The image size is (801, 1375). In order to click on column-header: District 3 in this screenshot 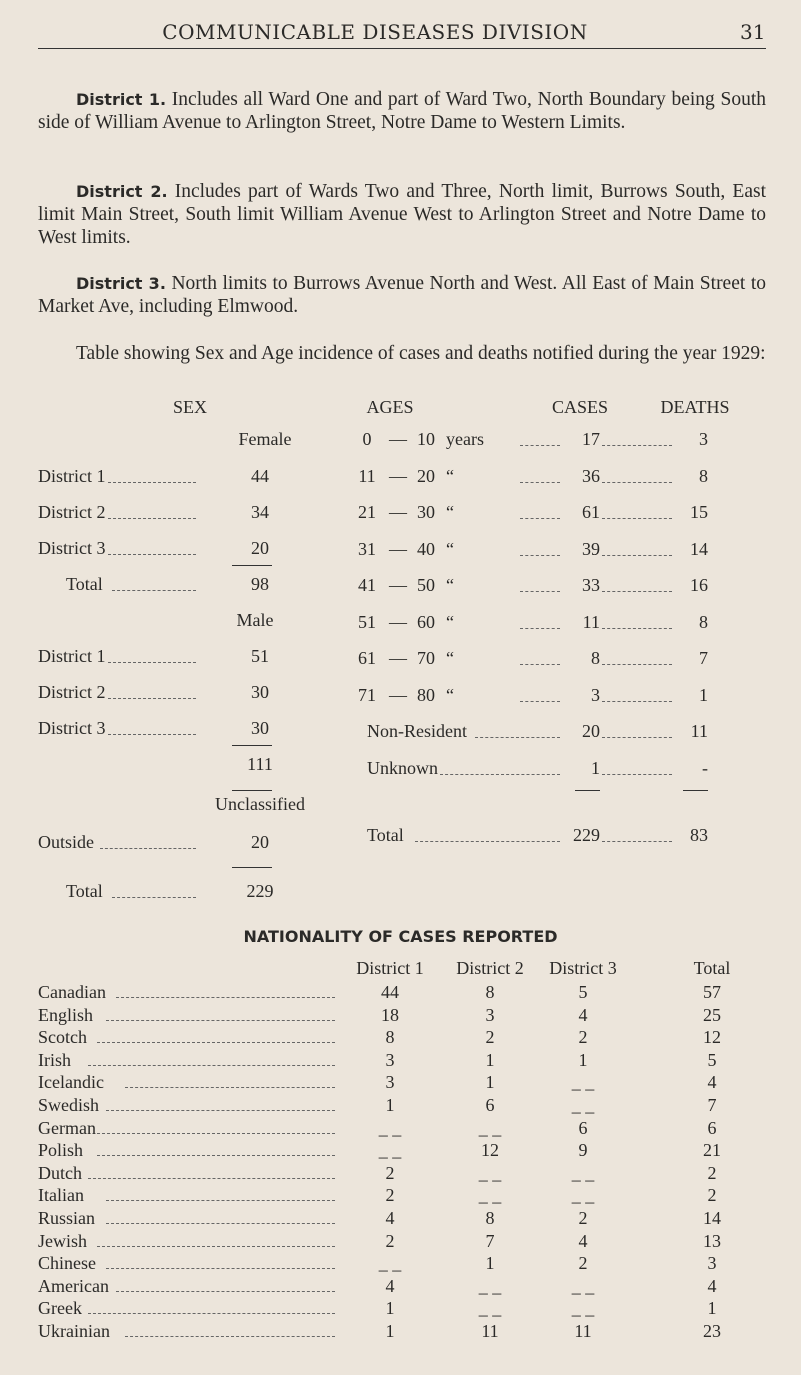, I will do `click(583, 968)`.